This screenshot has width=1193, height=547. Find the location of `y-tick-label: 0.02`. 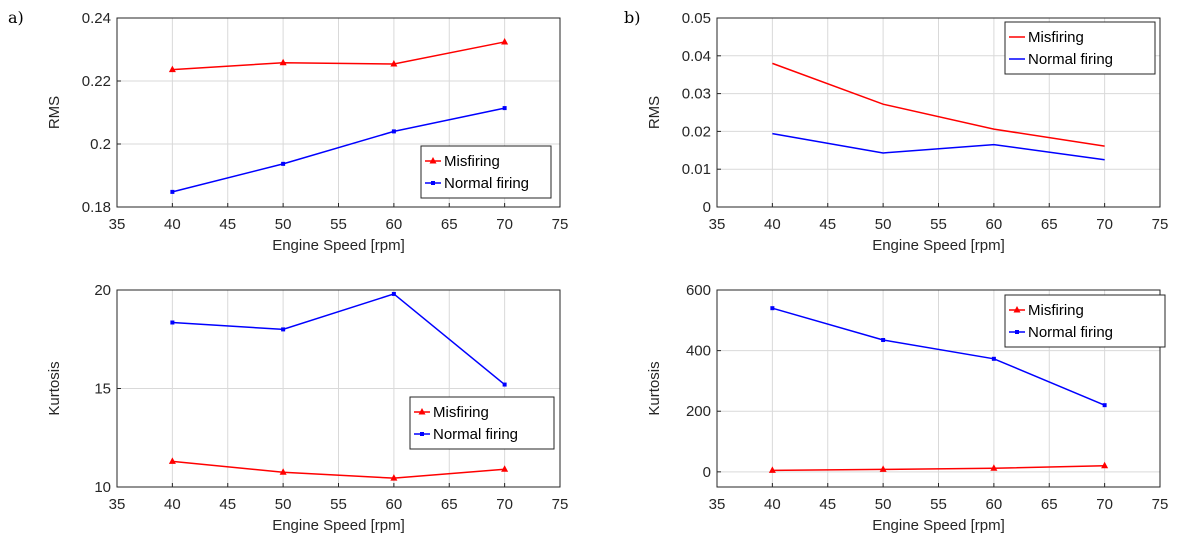

y-tick-label: 0.02 is located at coordinates (696, 131).